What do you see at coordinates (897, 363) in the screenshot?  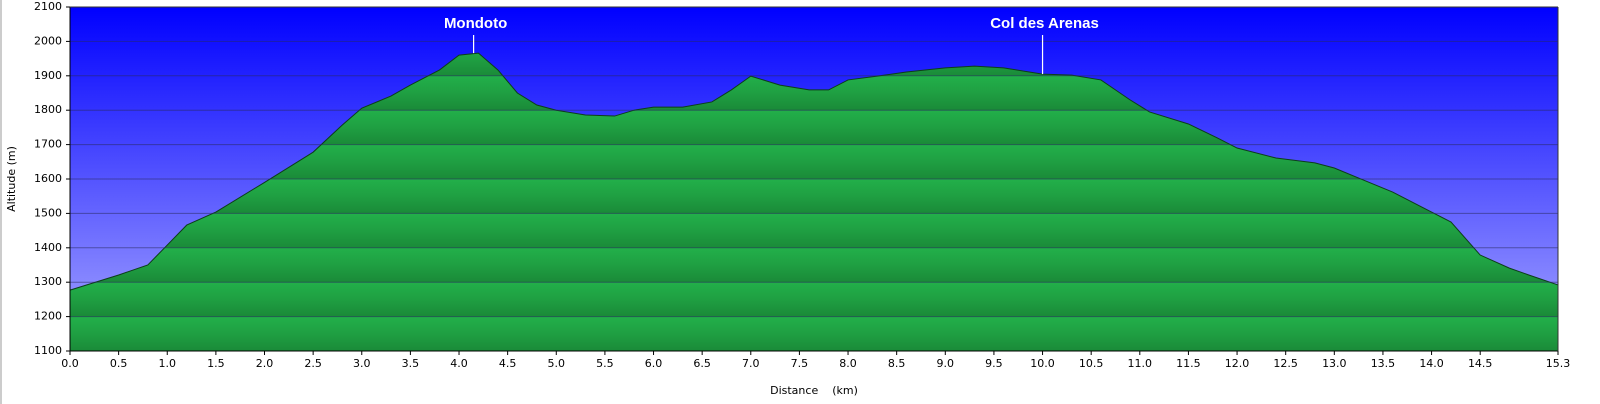 I see `x-tick-label: 8.5` at bounding box center [897, 363].